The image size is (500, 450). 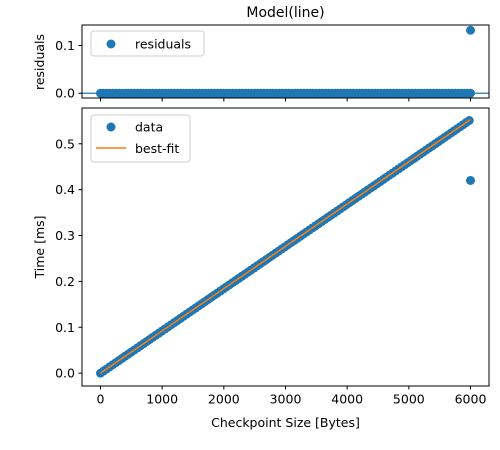 What do you see at coordinates (65, 189) in the screenshot?
I see `y-tick-label: 0.4` at bounding box center [65, 189].